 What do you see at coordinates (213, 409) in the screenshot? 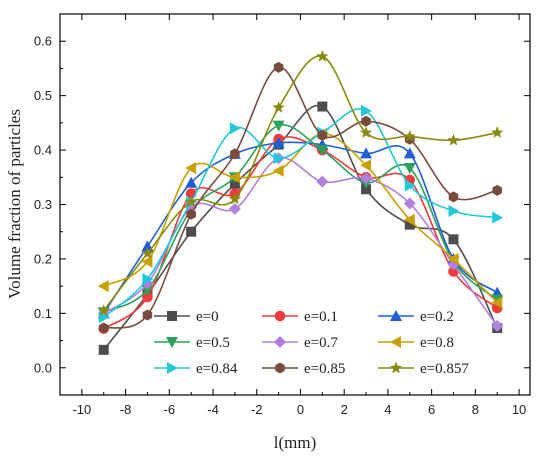
I see `x-tick-label: -4` at bounding box center [213, 409].